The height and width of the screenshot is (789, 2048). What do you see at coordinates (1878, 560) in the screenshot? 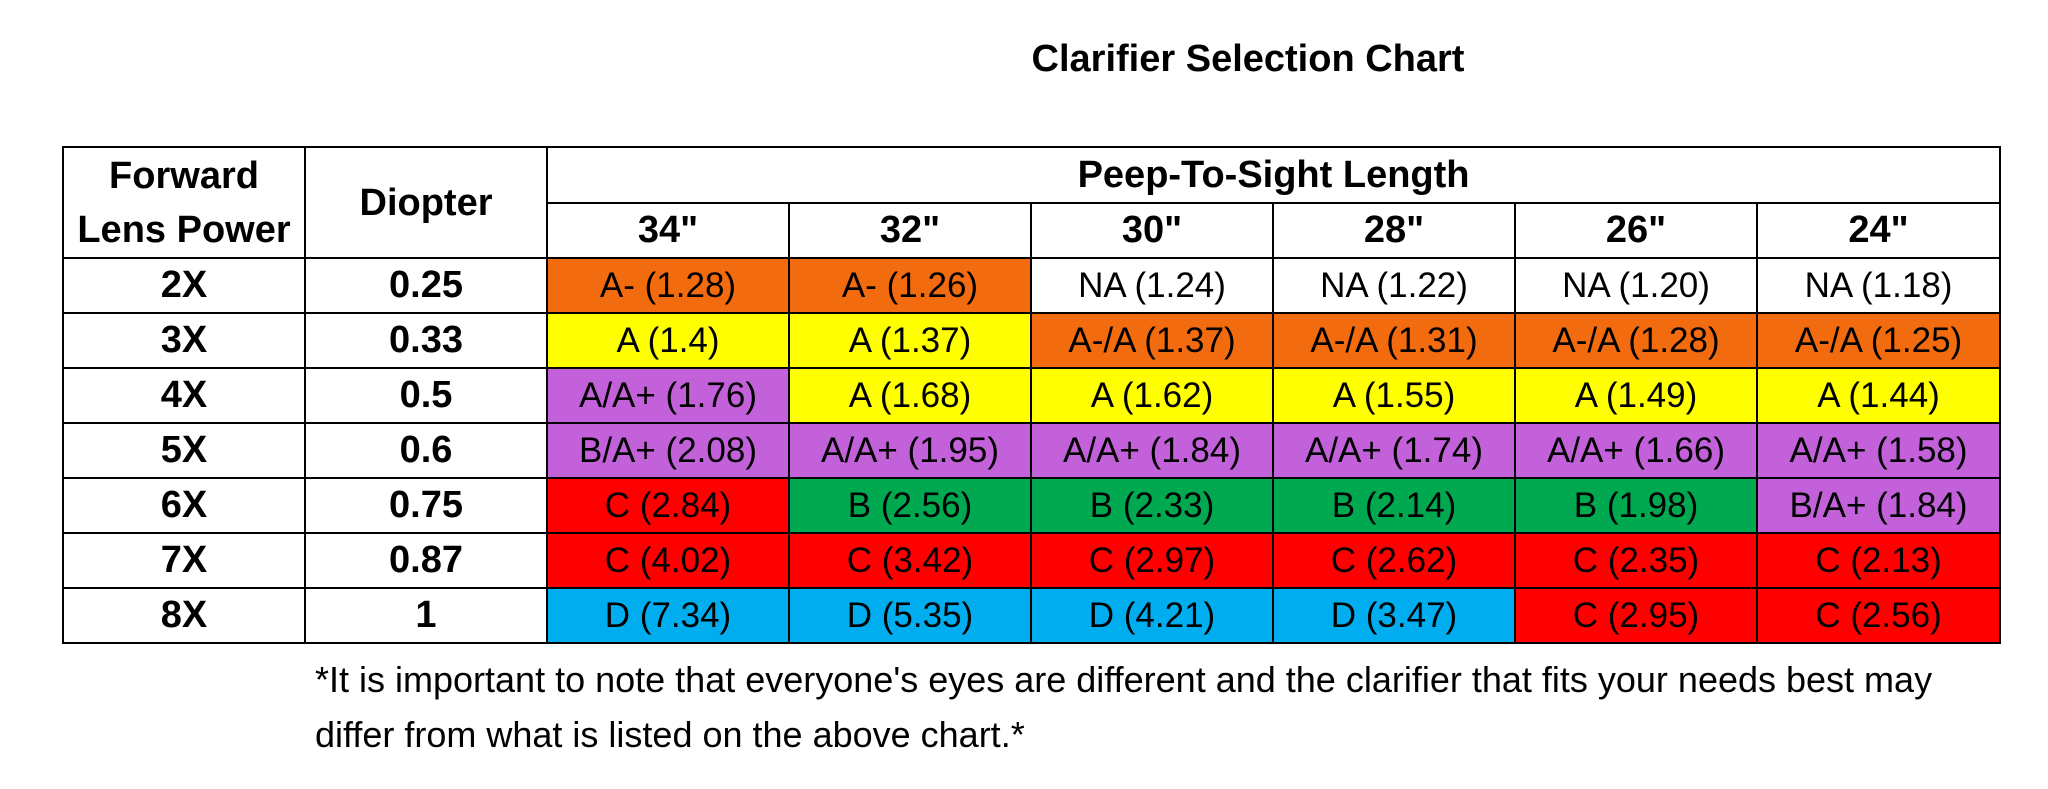
I see `table-cell: C (2.13)` at bounding box center [1878, 560].